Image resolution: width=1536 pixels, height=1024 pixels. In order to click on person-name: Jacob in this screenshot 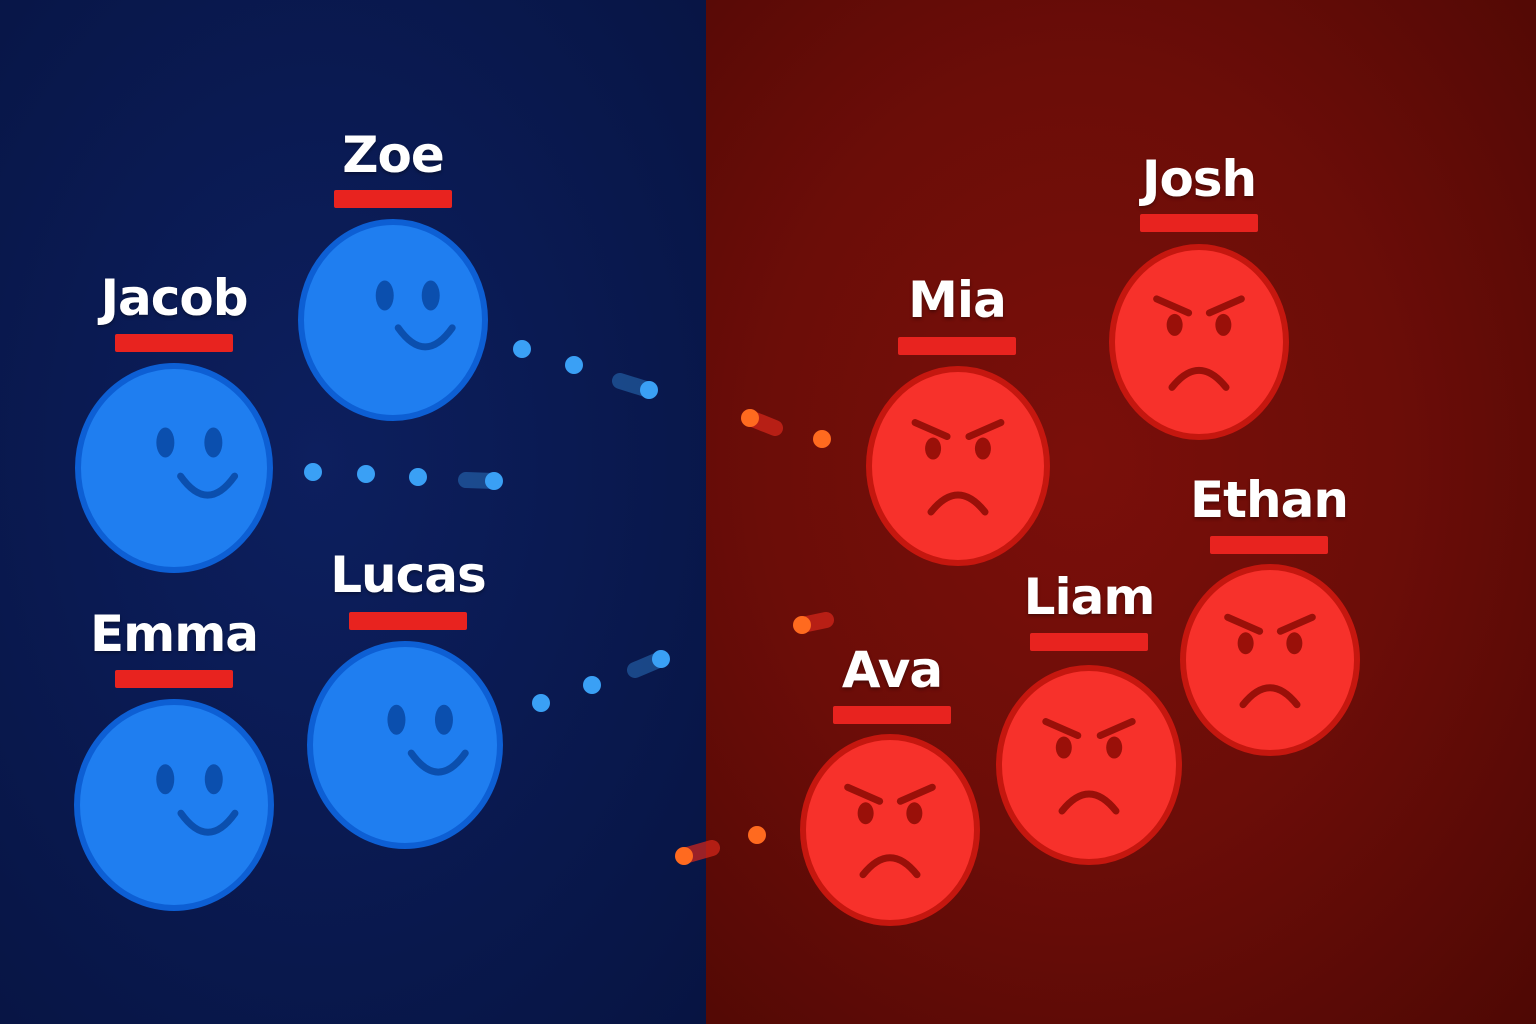, I will do `click(174, 298)`.